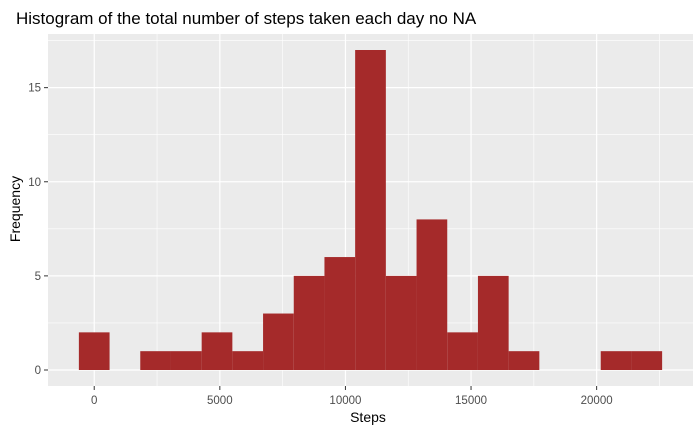 This screenshot has width=700, height=432. What do you see at coordinates (597, 401) in the screenshot?
I see `x-tick-label: 20000` at bounding box center [597, 401].